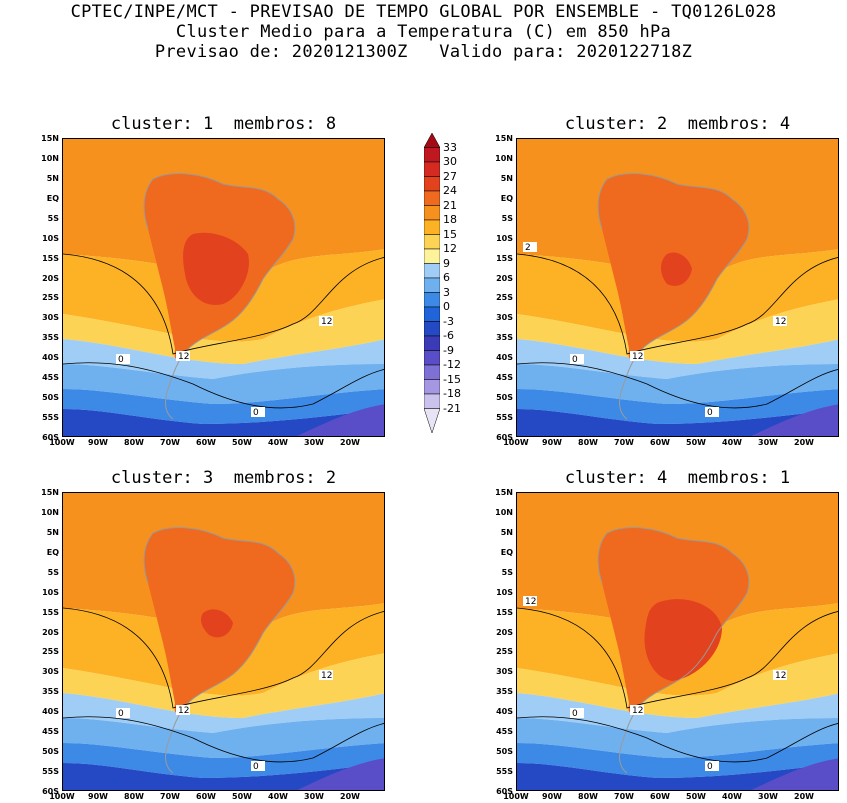 Image resolution: width=847 pixels, height=803 pixels. Describe the element at coordinates (446, 292) in the screenshot. I see `colorbar-level-label: 3` at that location.